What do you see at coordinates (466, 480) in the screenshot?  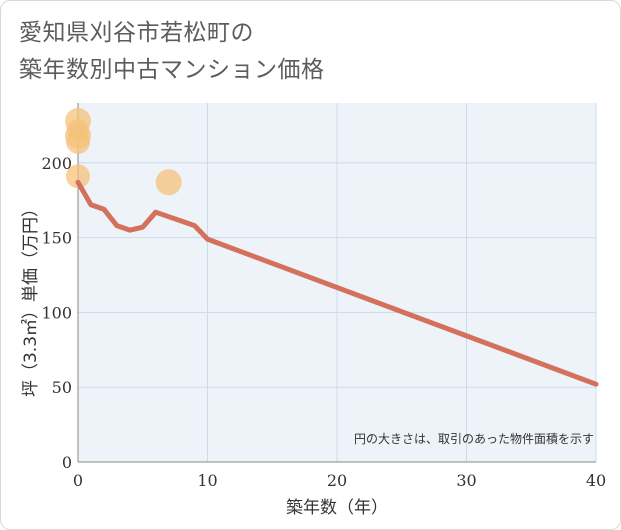 I see `x-tick-label: 30` at bounding box center [466, 480].